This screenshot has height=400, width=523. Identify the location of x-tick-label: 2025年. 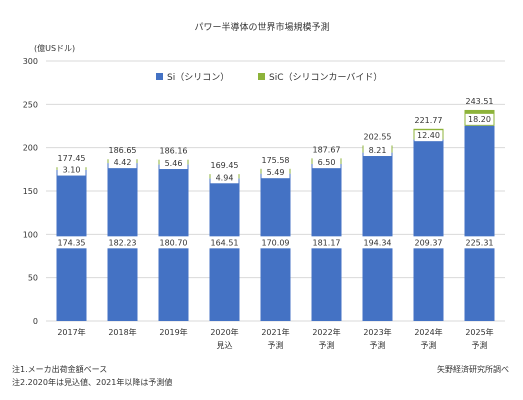
(479, 332).